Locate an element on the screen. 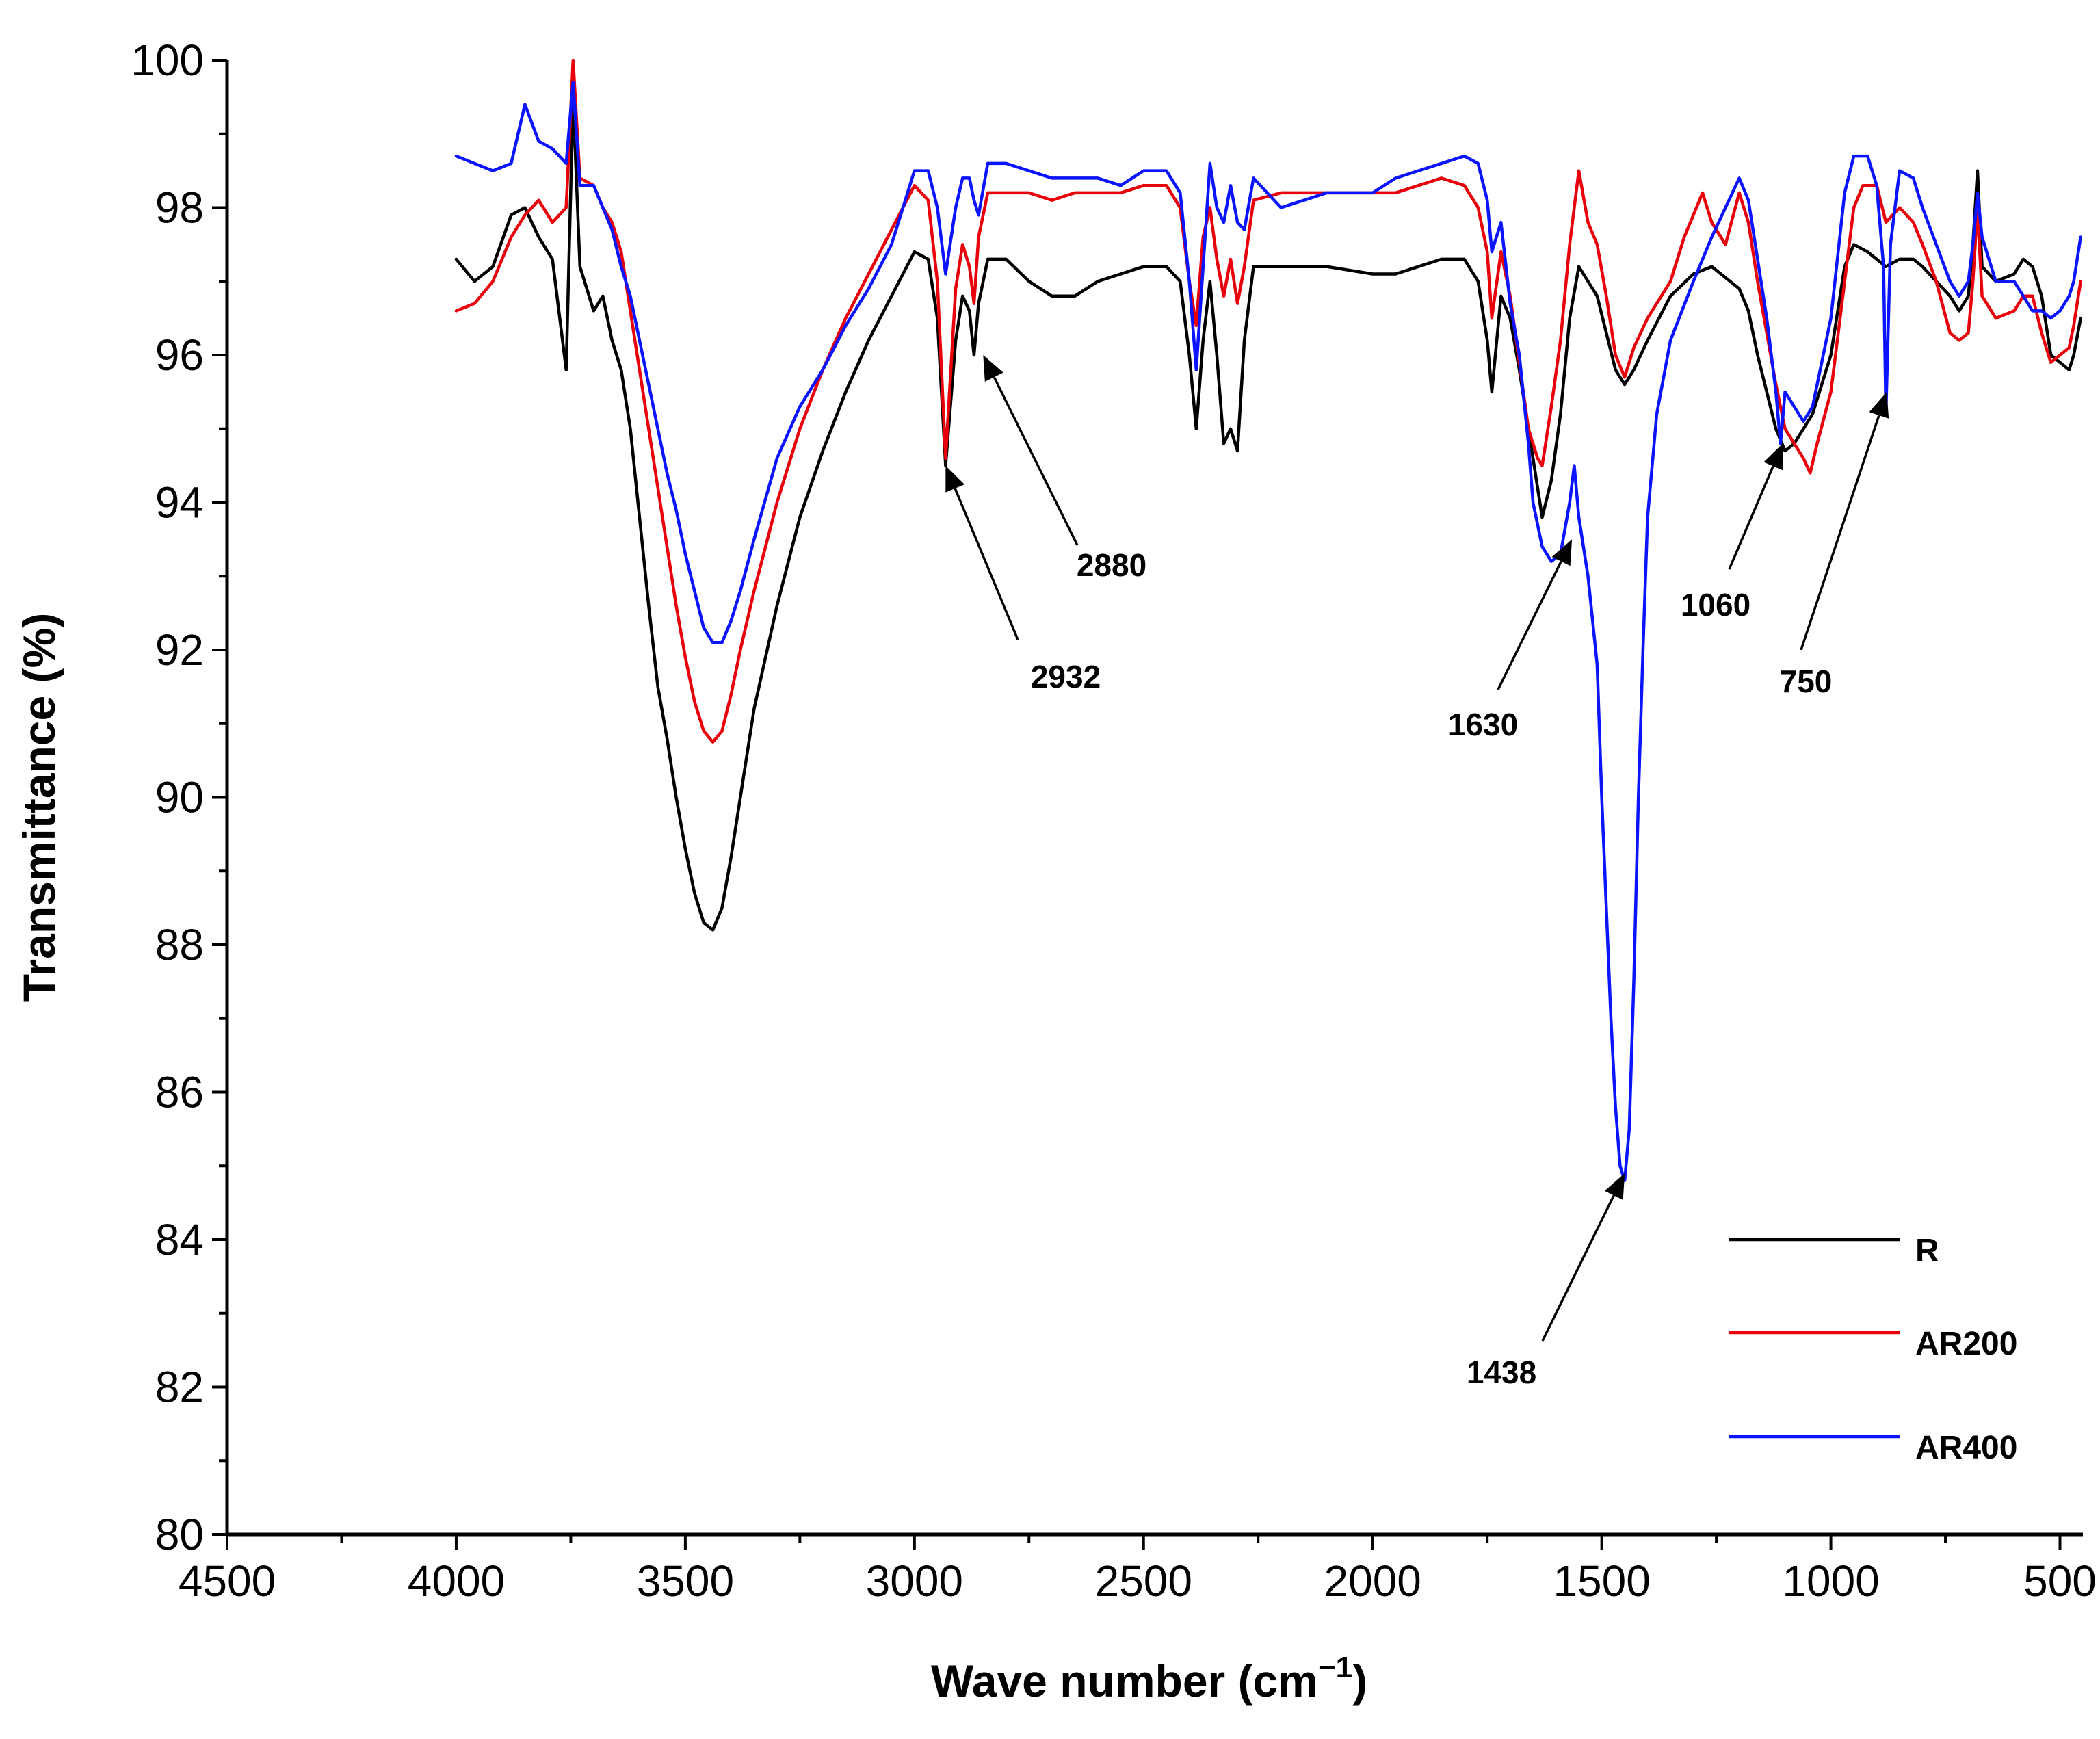 This screenshot has height=1739, width=2100. y-tick-label: 84 is located at coordinates (179, 1239).